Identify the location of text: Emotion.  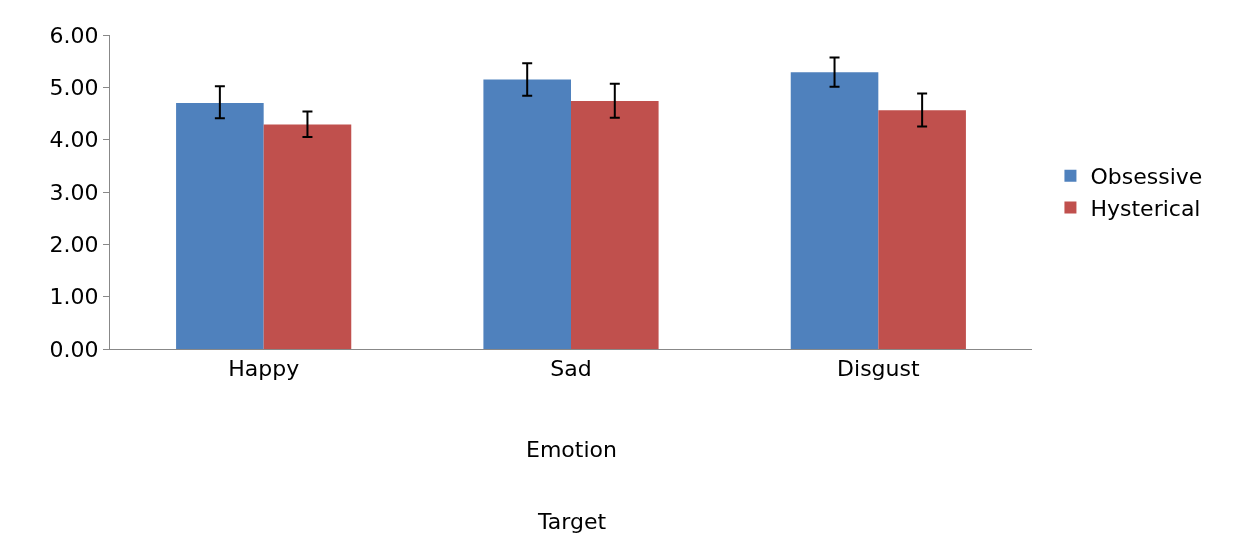
(571, 449).